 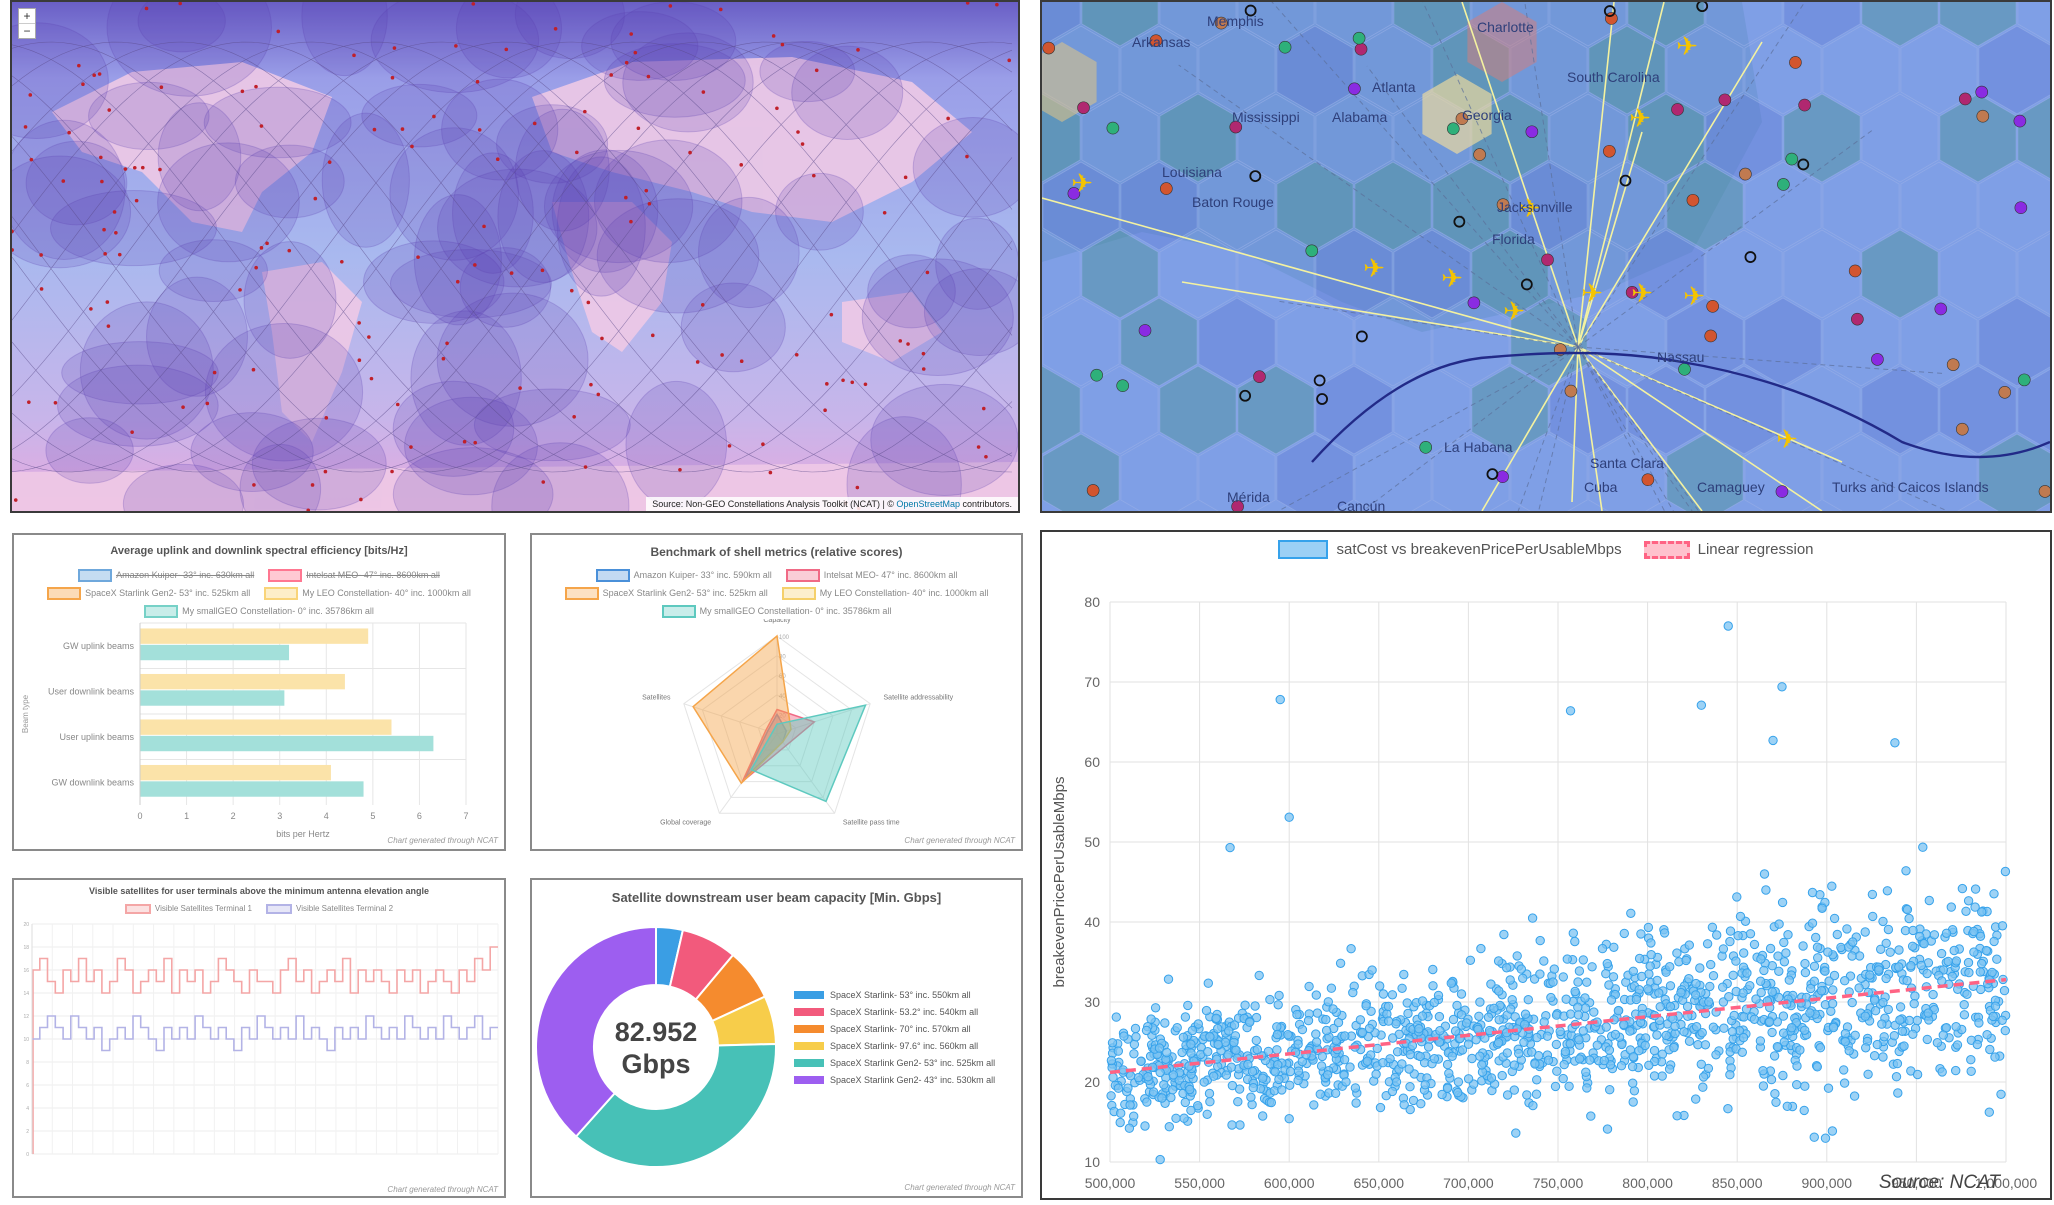 I want to click on donut-legend-item: SpaceX Starlink Gen2- 43° inc. 530km all, so click(x=894, y=1079).